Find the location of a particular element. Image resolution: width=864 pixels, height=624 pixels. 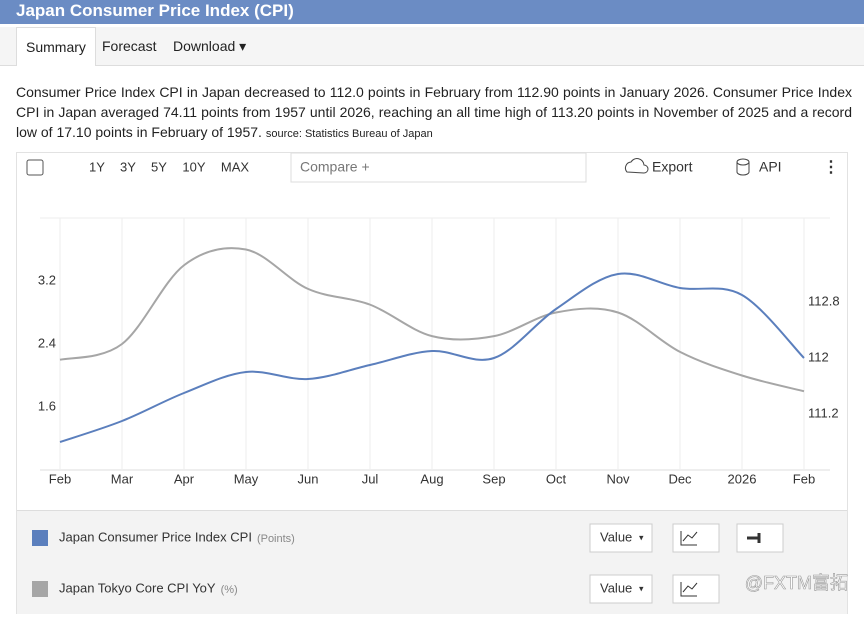

range-button: 5Y is located at coordinates (159, 166).